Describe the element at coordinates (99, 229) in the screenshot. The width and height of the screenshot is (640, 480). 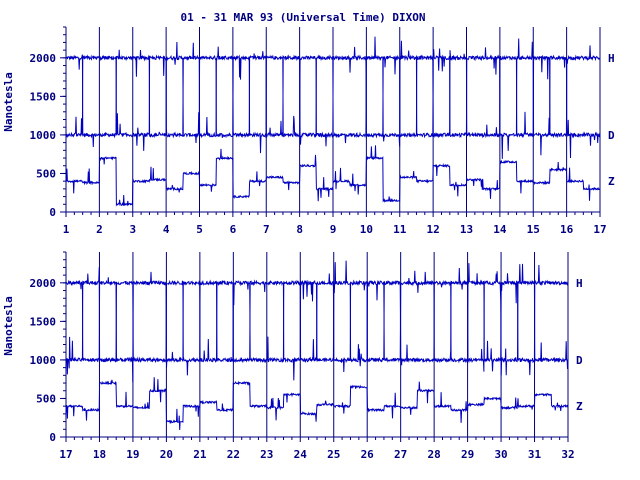
I see `x-tick-label: 2` at that location.